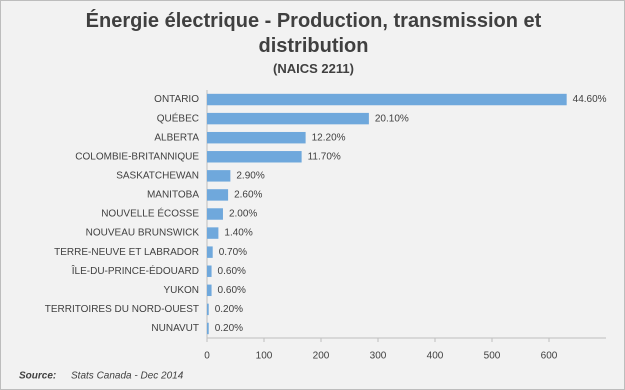 The width and height of the screenshot is (625, 390). I want to click on y-tick-label: NOUVELLE ÉCOSSE, so click(150, 213).